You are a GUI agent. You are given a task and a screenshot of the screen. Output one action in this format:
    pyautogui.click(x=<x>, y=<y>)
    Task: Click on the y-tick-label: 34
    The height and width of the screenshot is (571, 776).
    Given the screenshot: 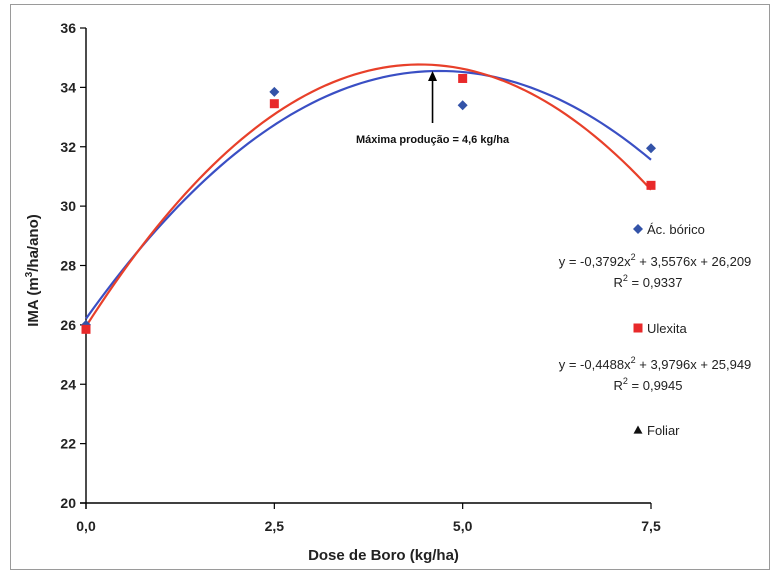 What is the action you would take?
    pyautogui.click(x=68, y=87)
    